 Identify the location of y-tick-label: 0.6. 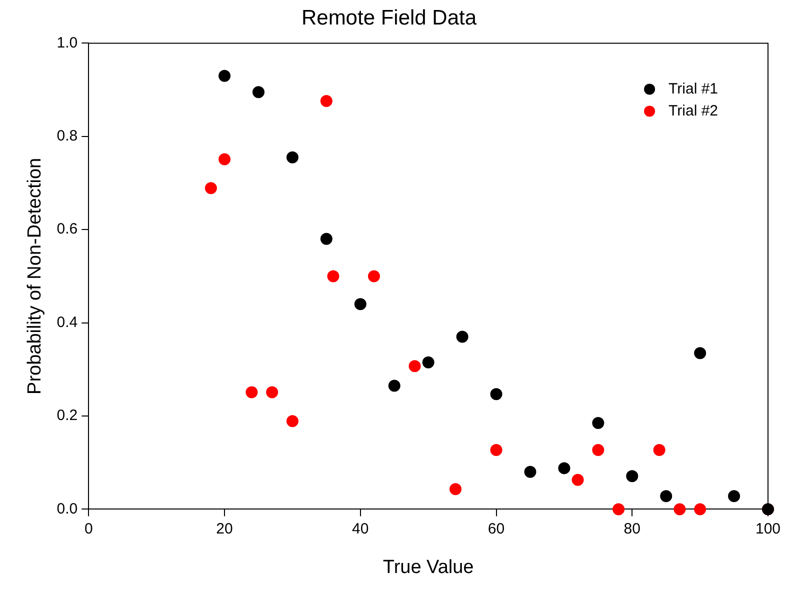
(67, 229).